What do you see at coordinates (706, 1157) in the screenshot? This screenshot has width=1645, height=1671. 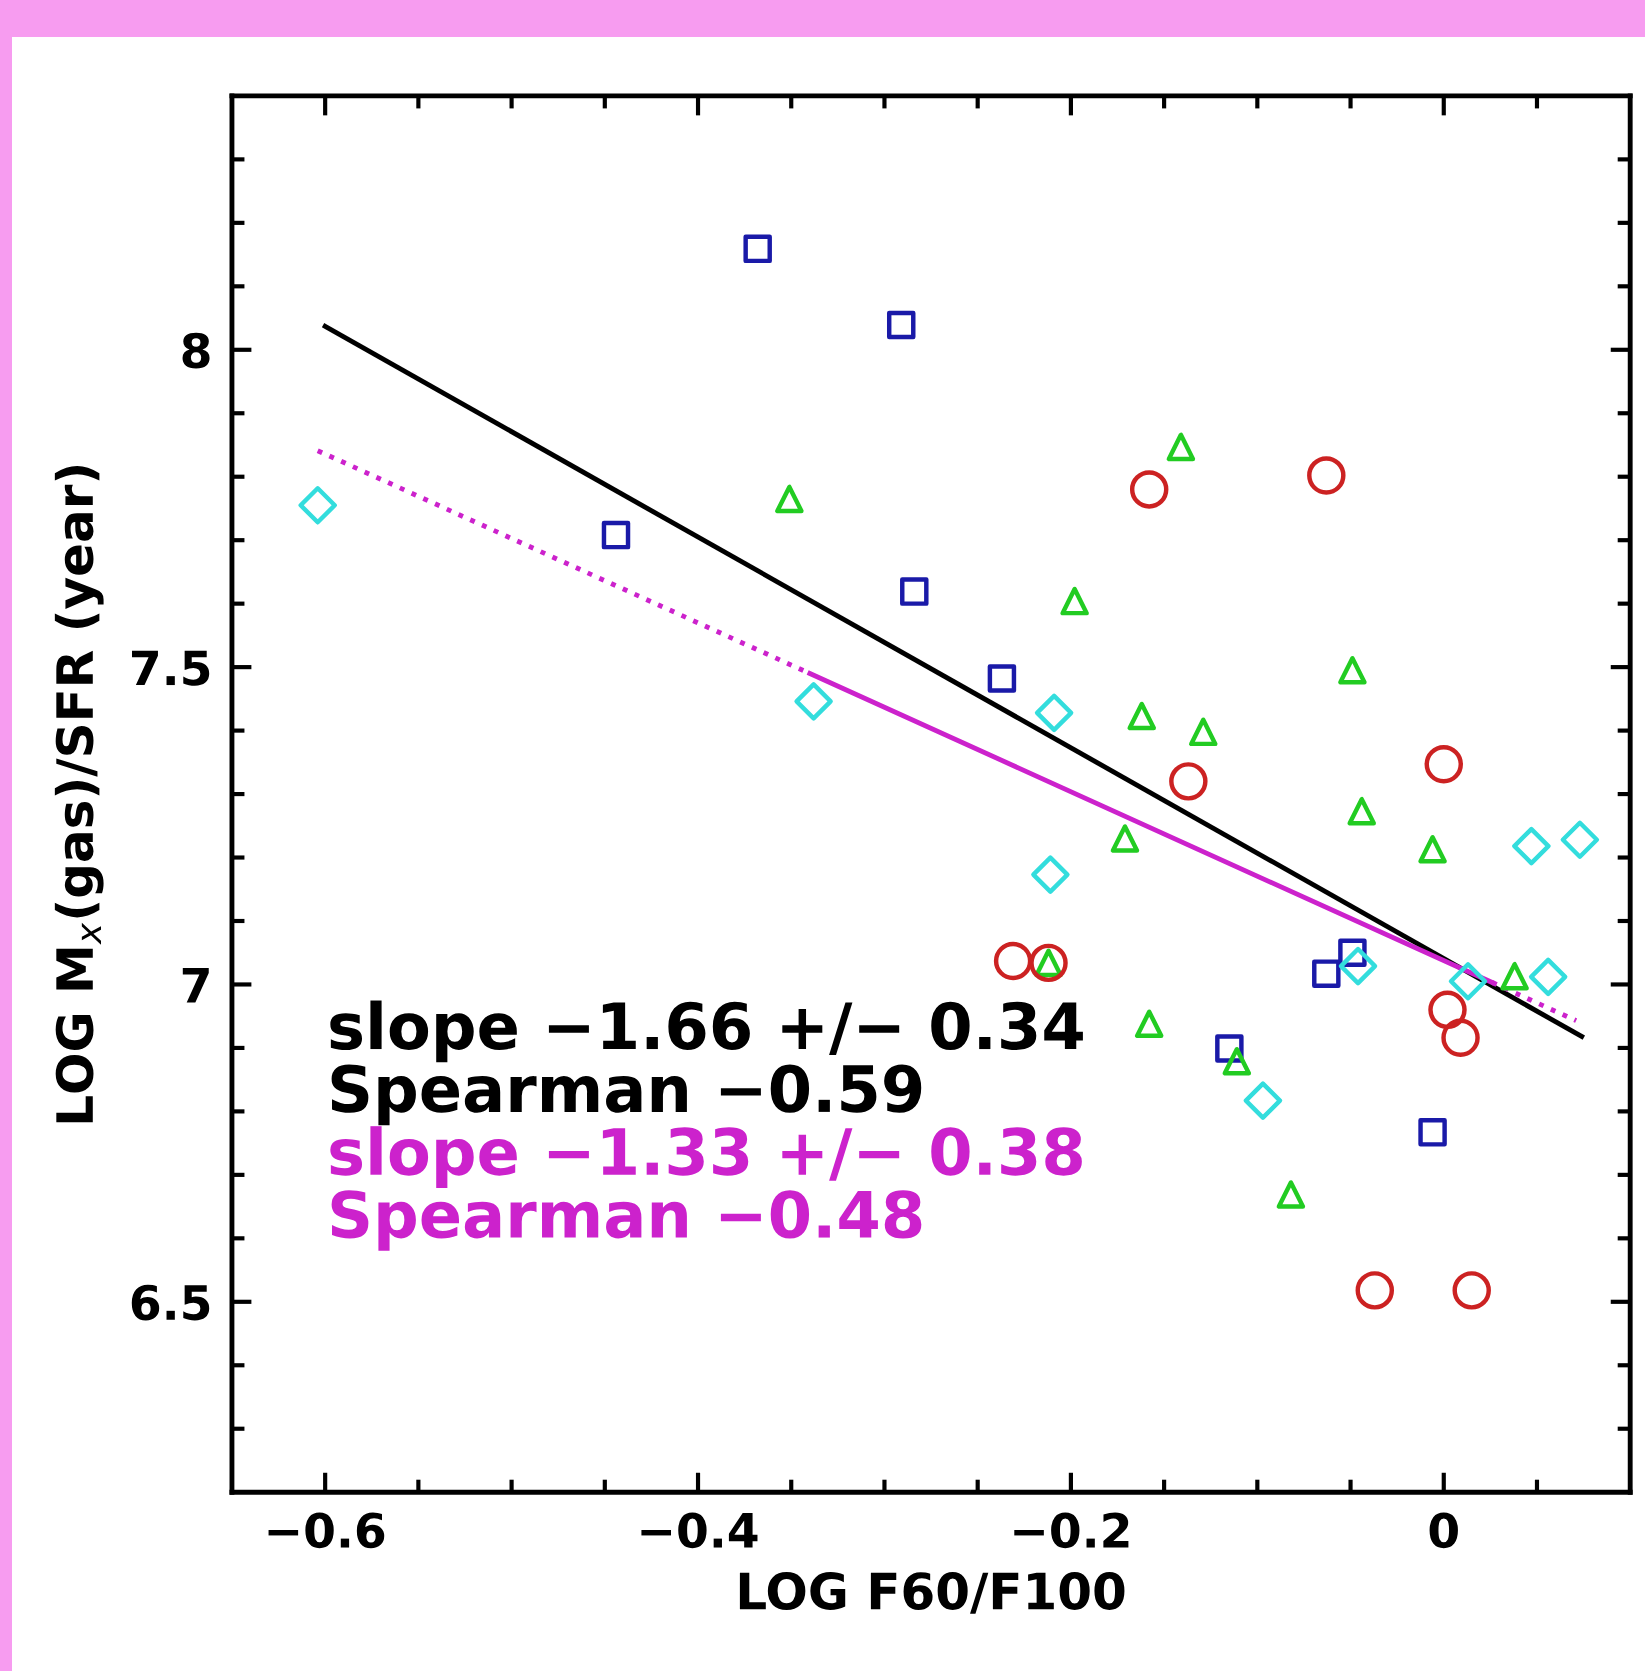 I see `annotation: slope −1.33 +/− 0.38` at bounding box center [706, 1157].